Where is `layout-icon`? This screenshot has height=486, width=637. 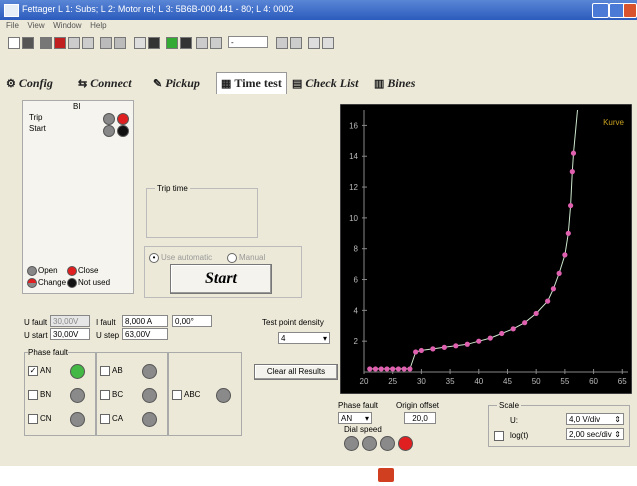
layout-icon is located at coordinates (140, 43).